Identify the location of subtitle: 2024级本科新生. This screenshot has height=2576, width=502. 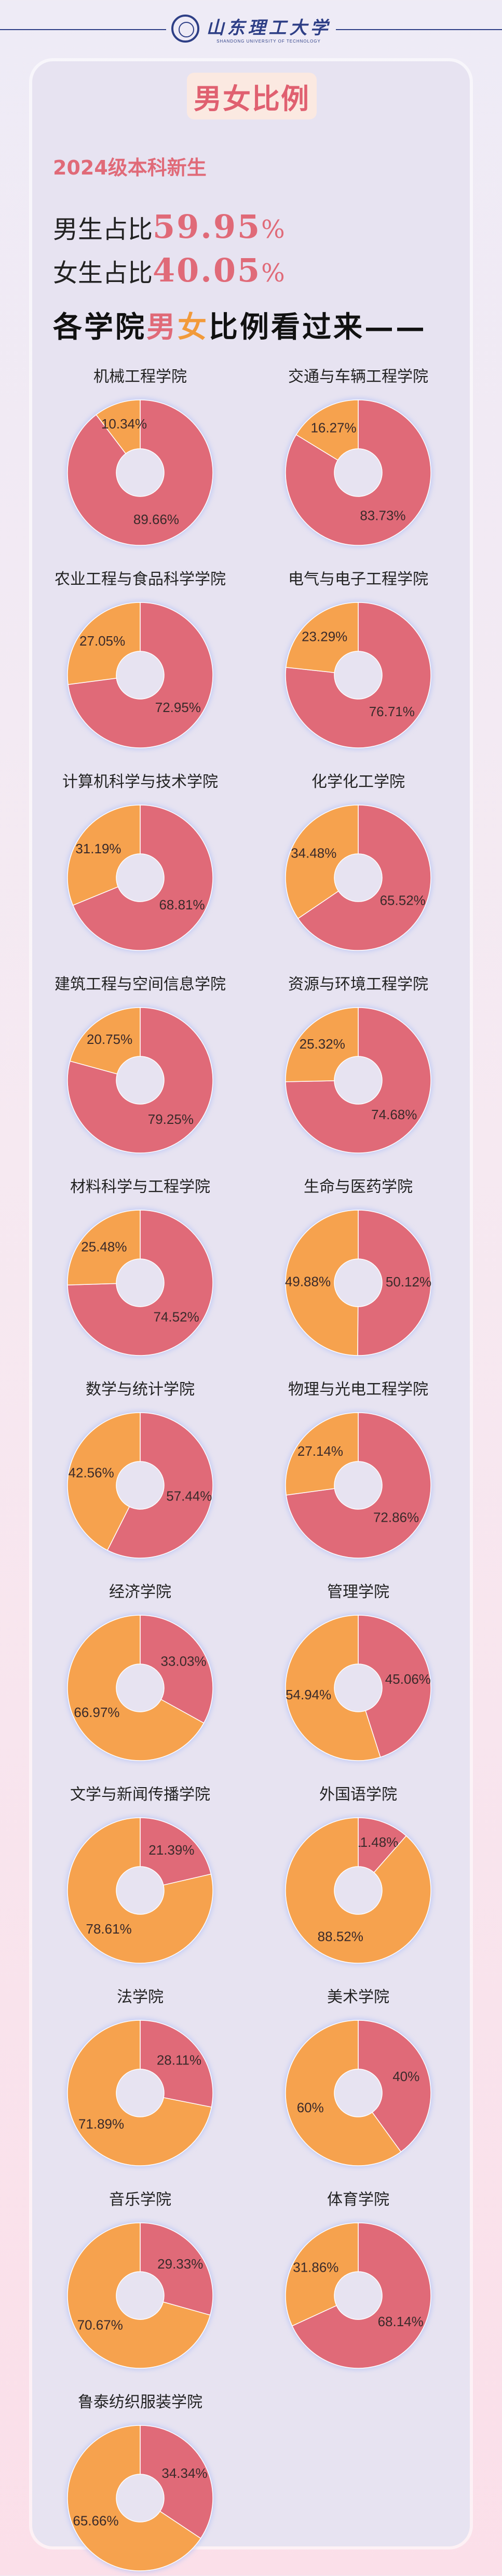
(130, 168).